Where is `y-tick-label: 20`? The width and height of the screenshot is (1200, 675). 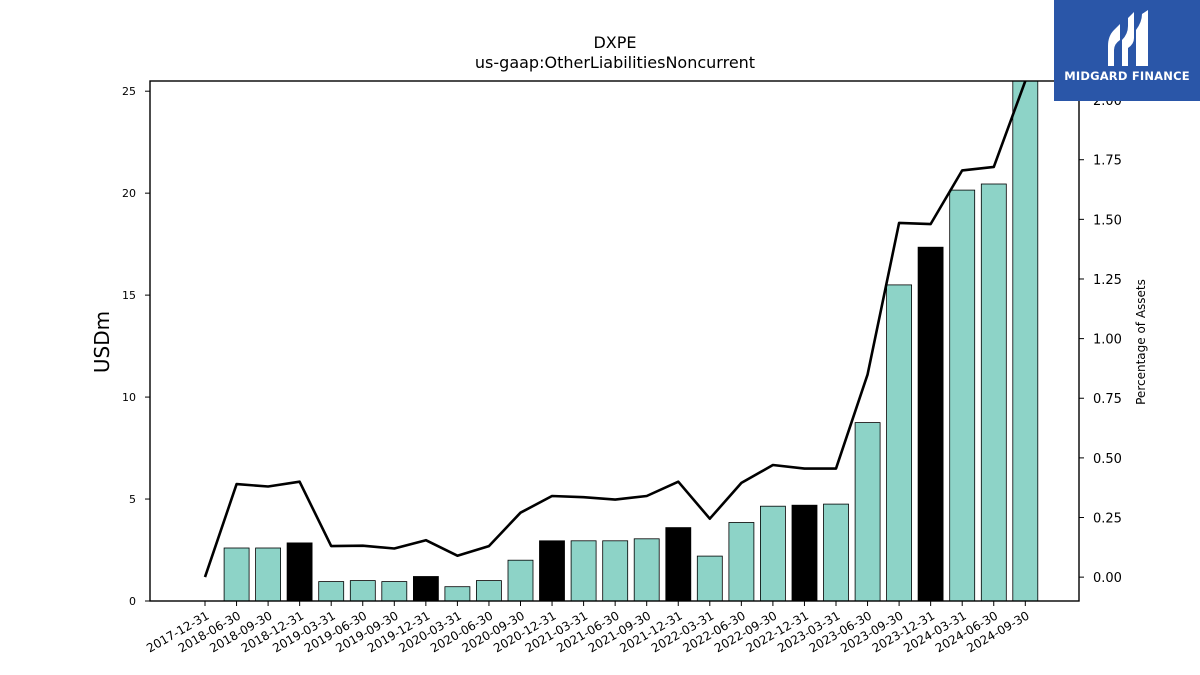
y-tick-label: 20 is located at coordinates (129, 193).